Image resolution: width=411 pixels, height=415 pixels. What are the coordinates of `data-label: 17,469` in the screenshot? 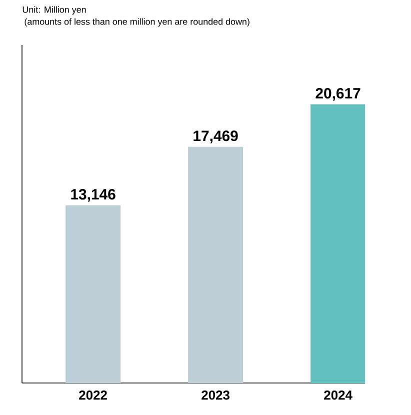 It's located at (216, 137).